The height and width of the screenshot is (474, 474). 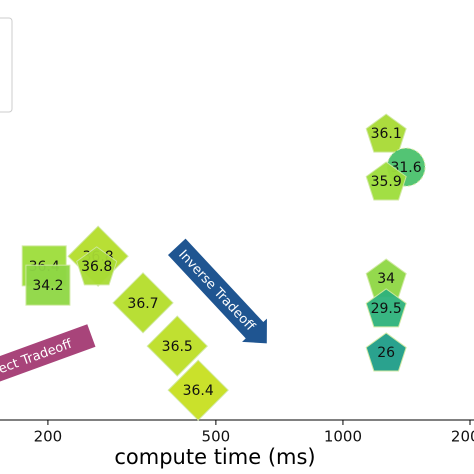 I want to click on point-label: 34, so click(x=386, y=279).